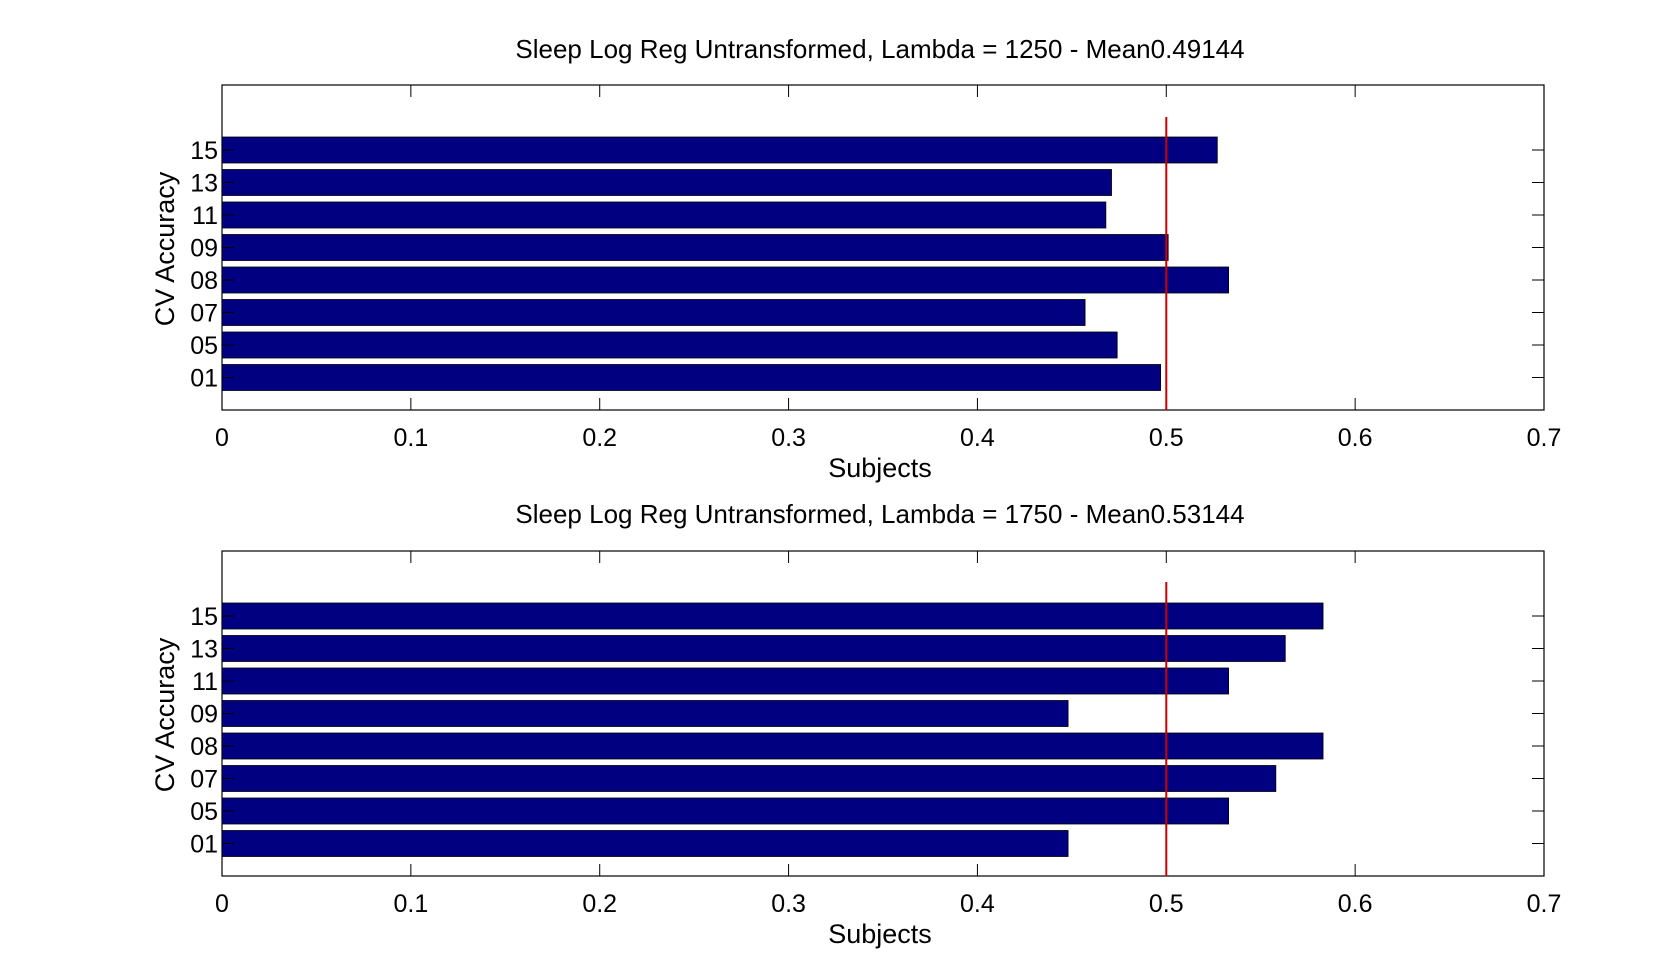  What do you see at coordinates (165, 714) in the screenshot?
I see `subplot-bottom-y-axis-label: CV Accuracy` at bounding box center [165, 714].